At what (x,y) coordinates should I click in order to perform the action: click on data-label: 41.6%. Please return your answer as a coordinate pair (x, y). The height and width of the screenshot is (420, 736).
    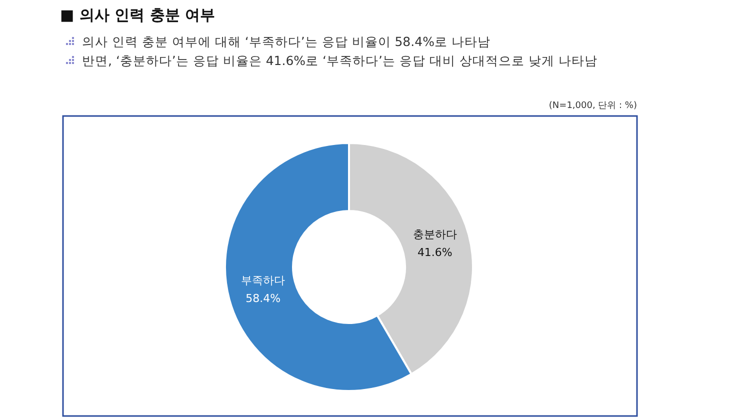
    Looking at the image, I should click on (434, 252).